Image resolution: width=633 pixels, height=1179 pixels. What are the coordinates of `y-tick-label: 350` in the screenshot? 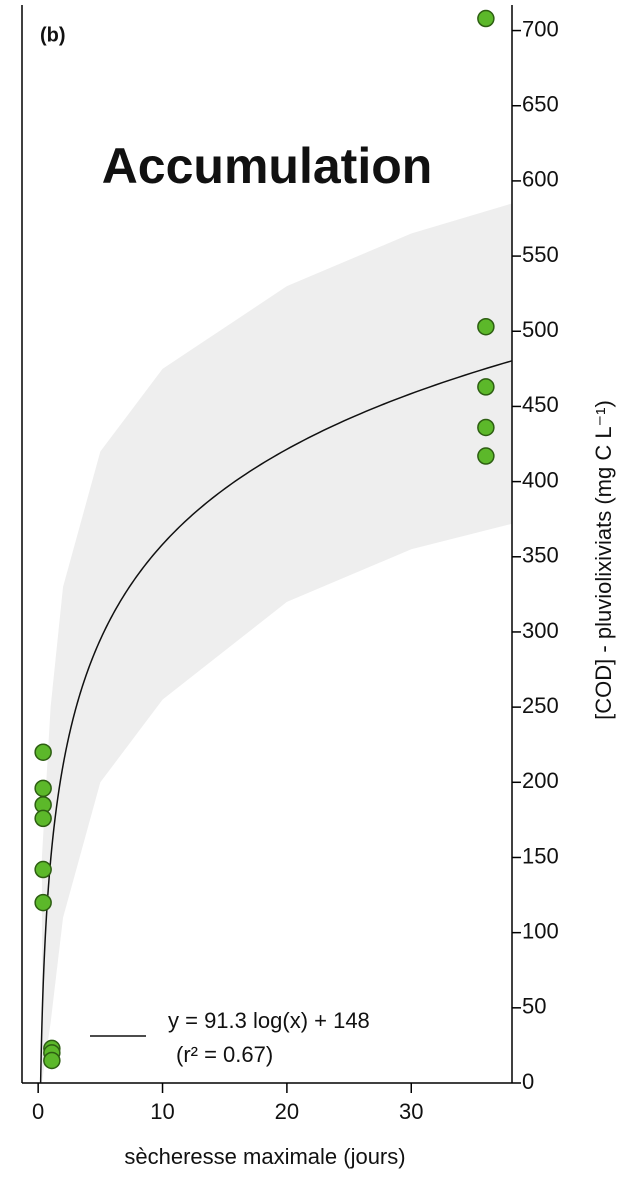 It's located at (540, 555).